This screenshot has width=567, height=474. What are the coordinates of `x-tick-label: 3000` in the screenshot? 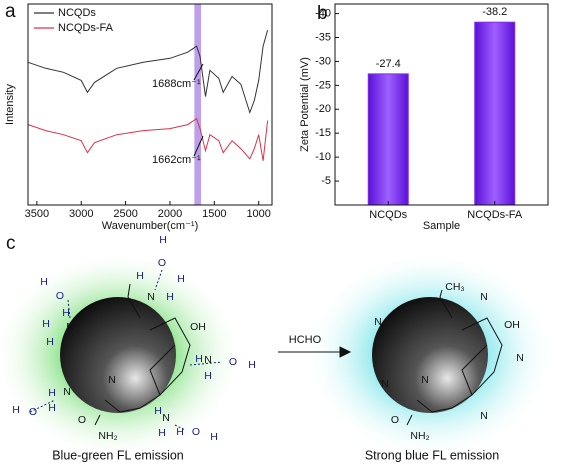 It's located at (81, 214).